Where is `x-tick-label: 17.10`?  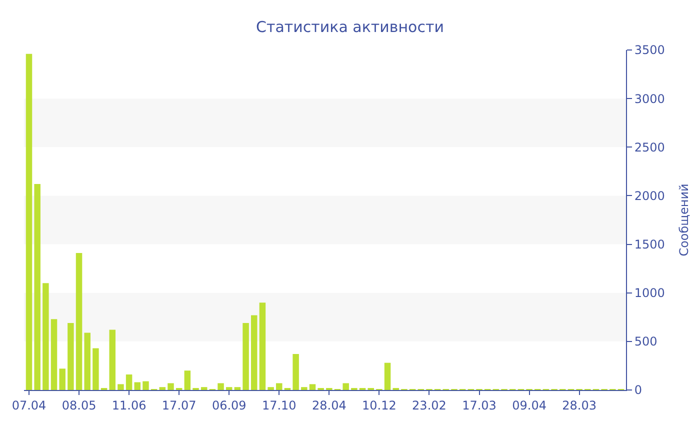
x-tick-label: 17.10 is located at coordinates (279, 405).